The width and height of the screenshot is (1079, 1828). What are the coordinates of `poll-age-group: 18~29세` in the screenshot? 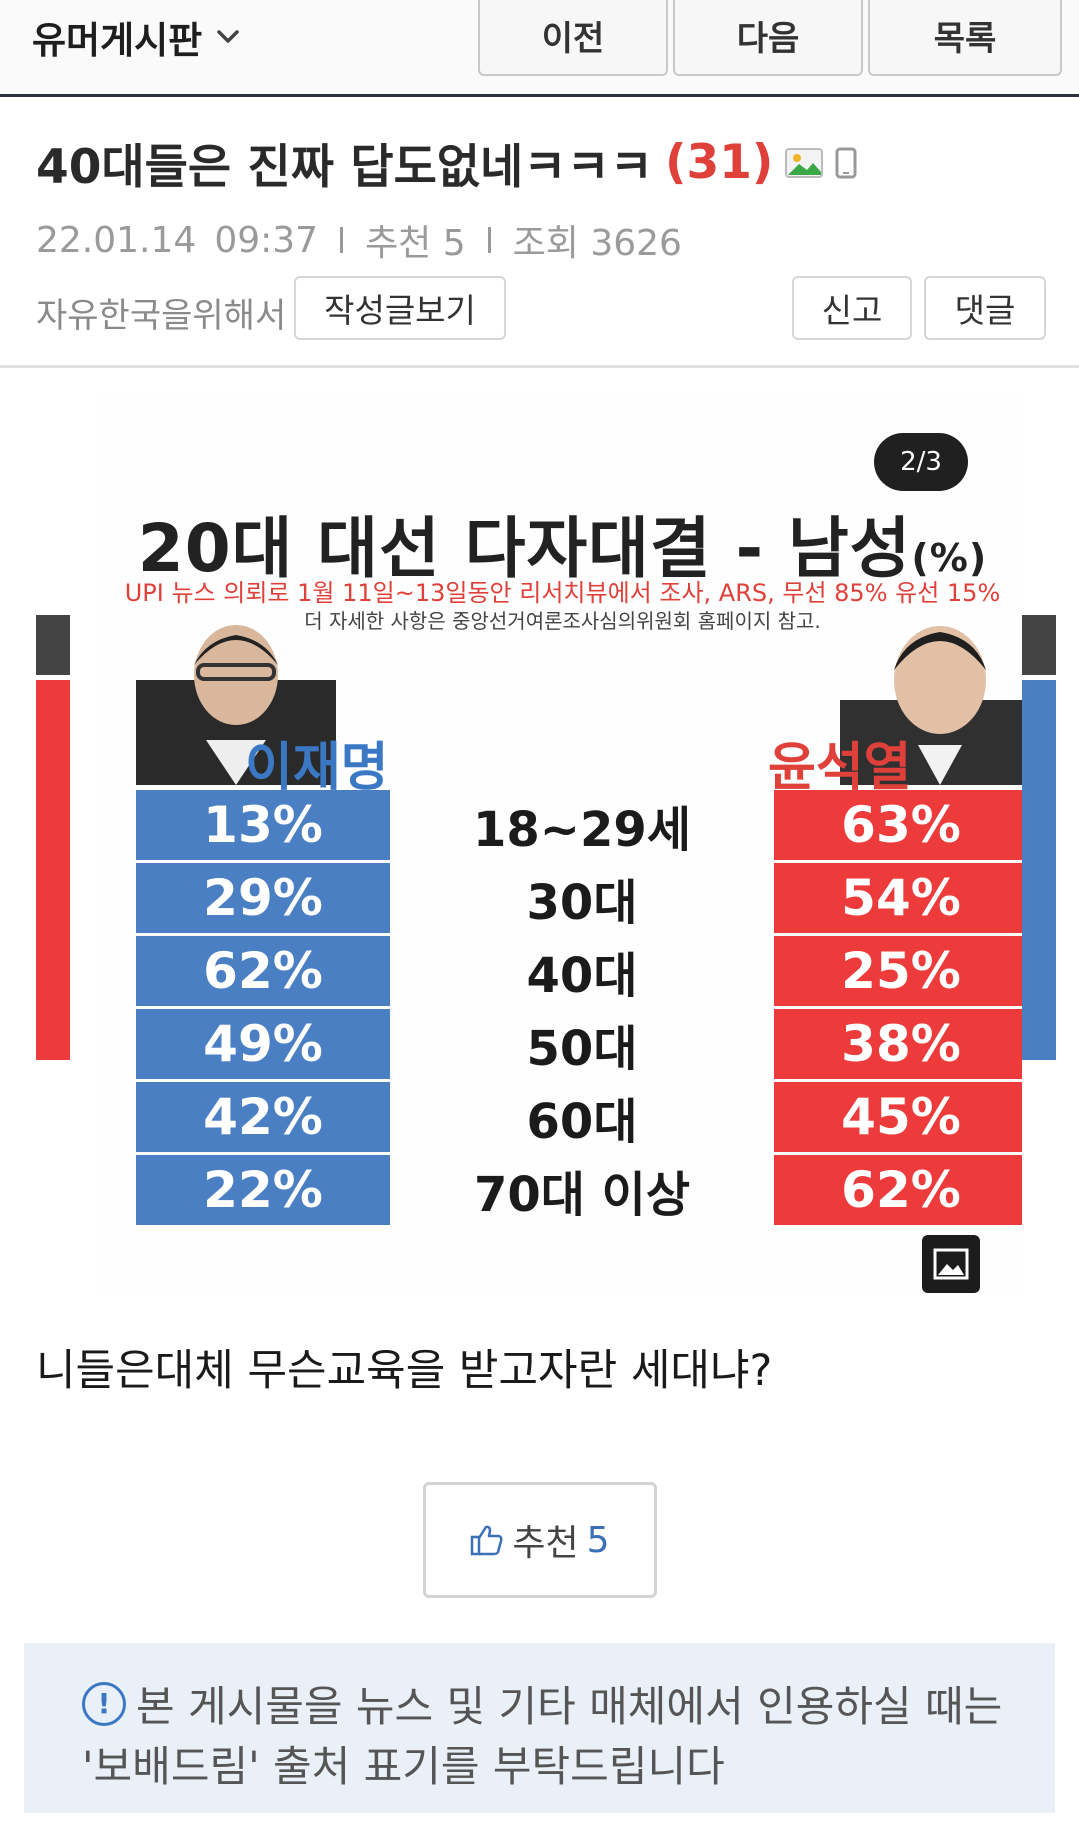 It's located at (582, 830).